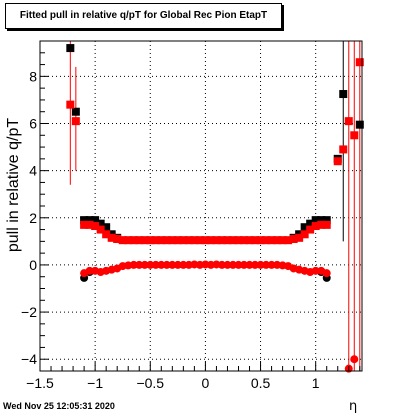 The height and width of the screenshot is (414, 400). I want to click on x-tick-label: 0, so click(206, 383).